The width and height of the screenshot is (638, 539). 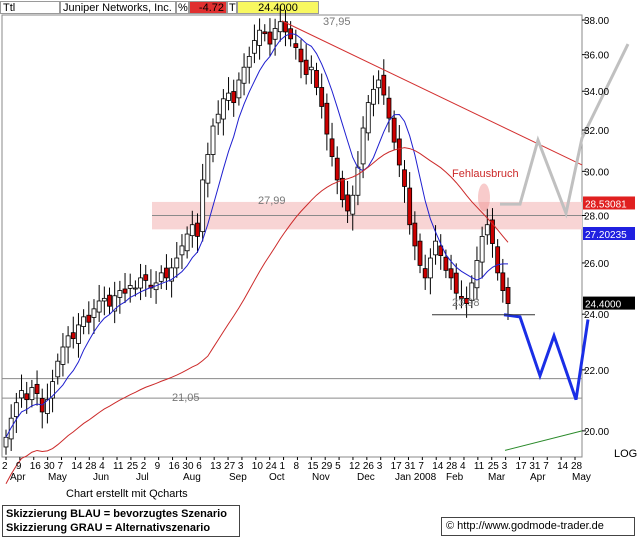 What do you see at coordinates (366, 477) in the screenshot?
I see `x-month-label: Dec` at bounding box center [366, 477].